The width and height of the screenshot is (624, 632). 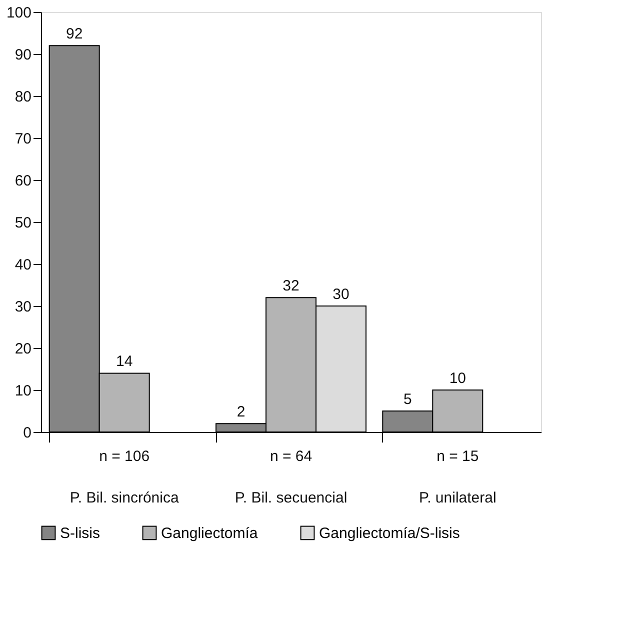 What do you see at coordinates (291, 498) in the screenshot?
I see `x-tick-label: P. Bil. secuencial` at bounding box center [291, 498].